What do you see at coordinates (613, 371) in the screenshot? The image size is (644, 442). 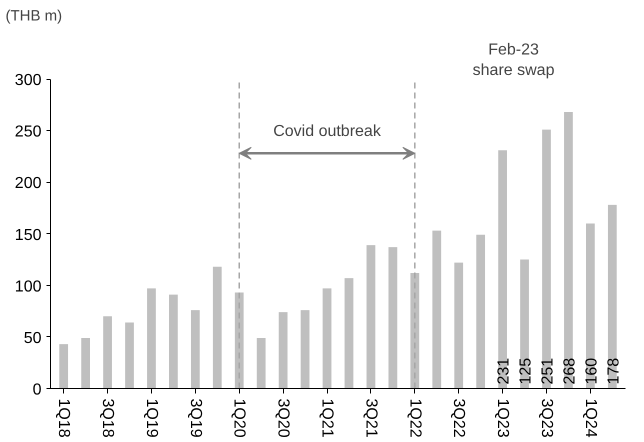 I see `data-label: 178` at bounding box center [613, 371].